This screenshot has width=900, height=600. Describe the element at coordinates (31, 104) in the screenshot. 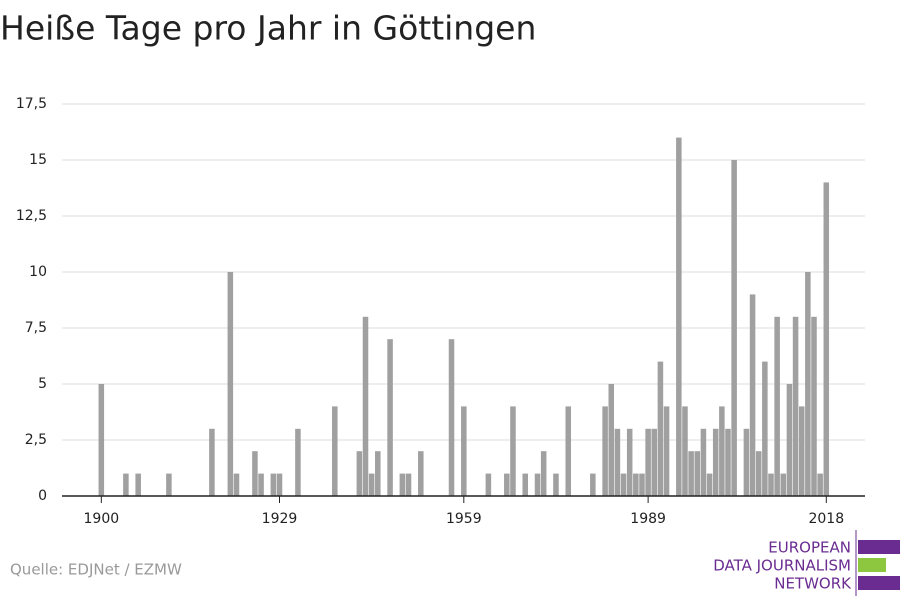

I see `y-tick-label: 17,5` at that location.